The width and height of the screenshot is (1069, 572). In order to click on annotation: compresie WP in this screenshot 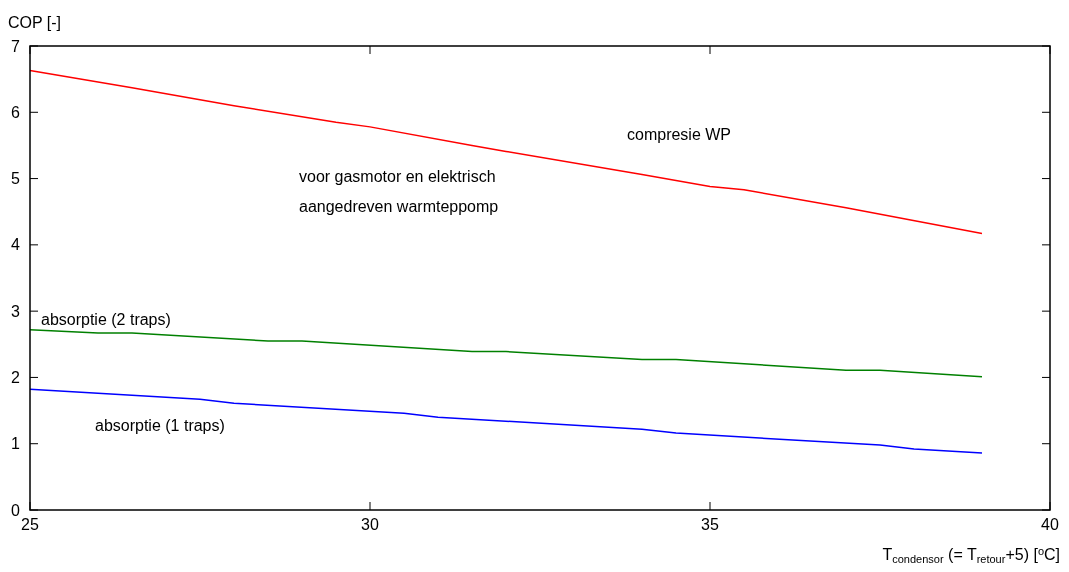, I will do `click(679, 134)`.